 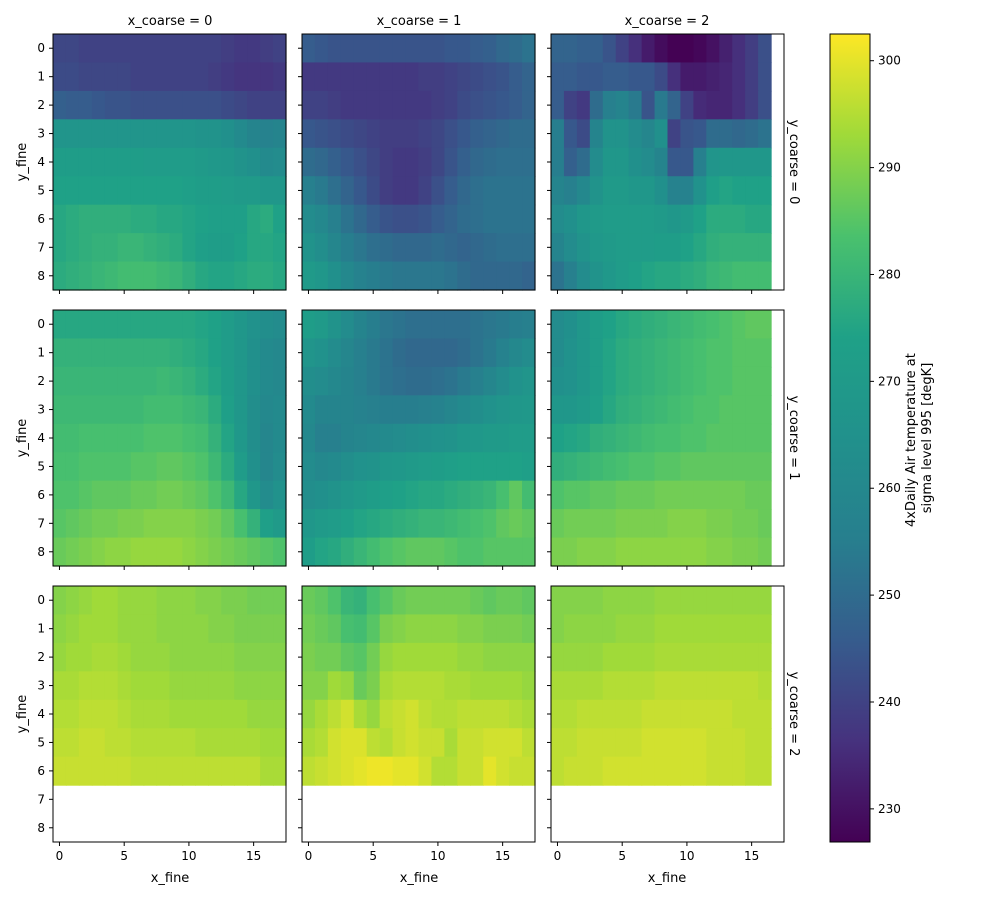 I want to click on colorbar-tick-label: 230, so click(x=889, y=809).